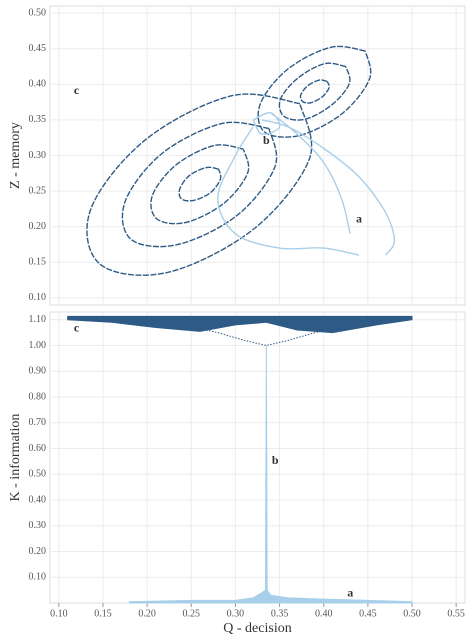 This screenshot has width=474, height=644. I want to click on x-tick-label: 0.20, so click(147, 613).